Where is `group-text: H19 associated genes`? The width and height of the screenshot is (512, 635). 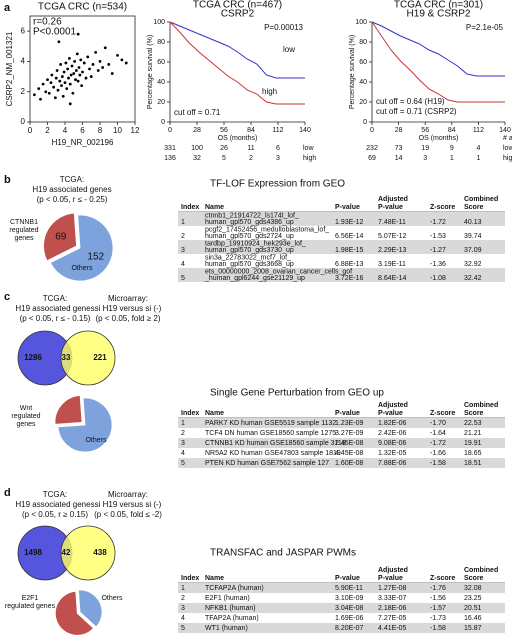
group-text: H19 associated genes is located at coordinates (54, 504).